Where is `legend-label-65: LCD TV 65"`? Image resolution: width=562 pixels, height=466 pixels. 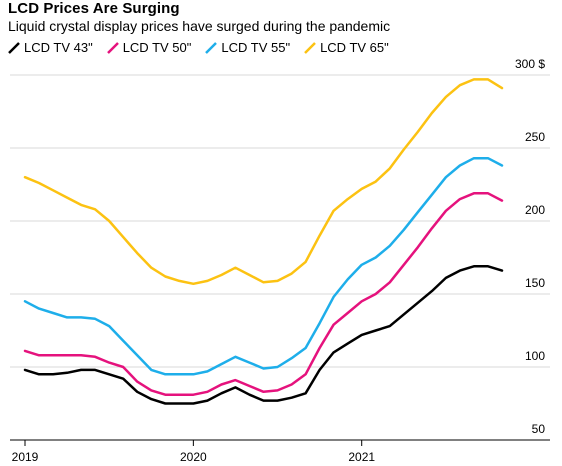
legend-label-65: LCD TV 65" is located at coordinates (354, 47).